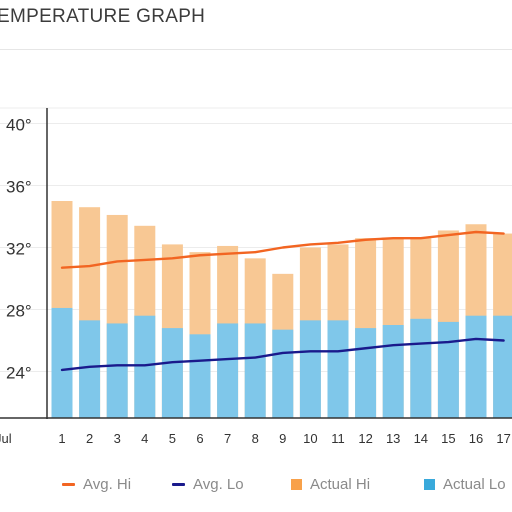 The image size is (512, 512). What do you see at coordinates (103, 16) in the screenshot?
I see `page-title: EMPERATURE GRAPH` at bounding box center [103, 16].